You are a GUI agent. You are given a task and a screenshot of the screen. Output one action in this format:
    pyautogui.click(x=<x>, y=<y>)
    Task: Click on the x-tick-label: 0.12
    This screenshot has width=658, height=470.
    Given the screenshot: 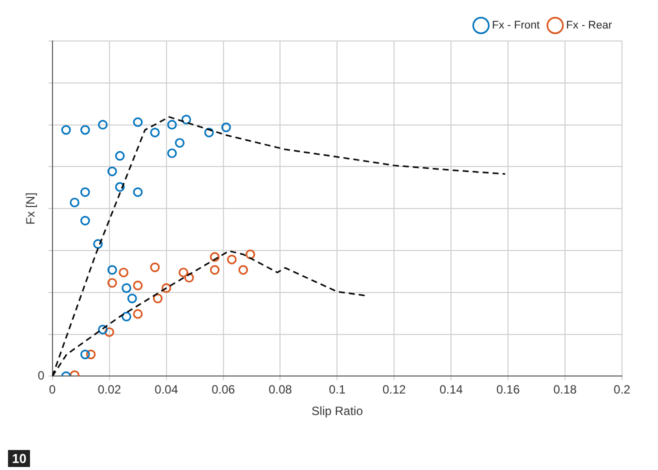 What is the action you would take?
    pyautogui.click(x=394, y=389)
    